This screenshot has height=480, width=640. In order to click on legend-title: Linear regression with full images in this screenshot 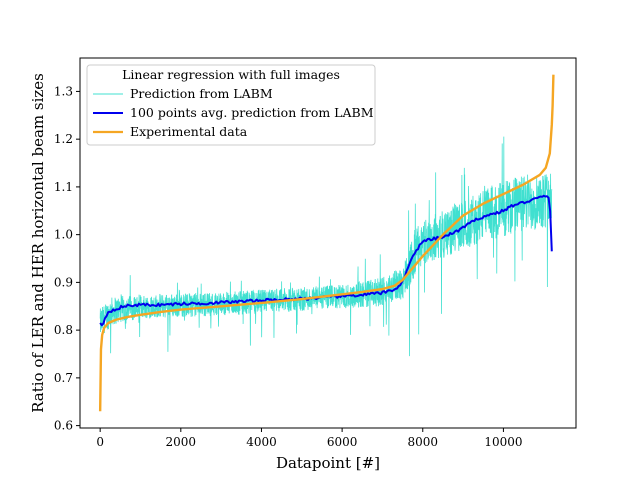, I will do `click(231, 74)`.